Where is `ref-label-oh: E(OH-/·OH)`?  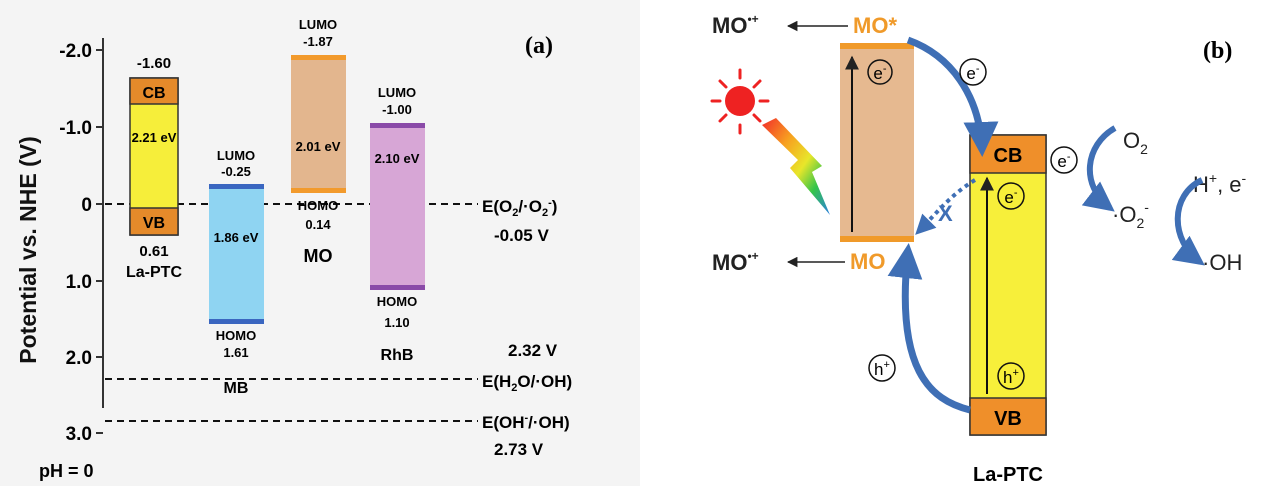 ref-label-oh: E(OH-/·OH) is located at coordinates (526, 422).